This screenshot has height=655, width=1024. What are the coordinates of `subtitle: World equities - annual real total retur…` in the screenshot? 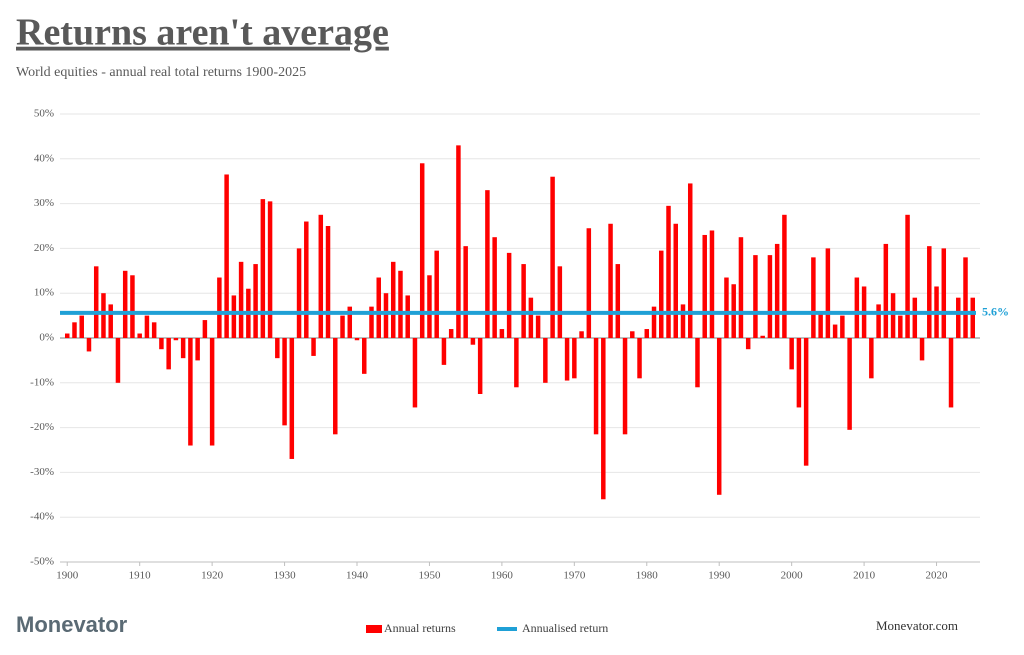 It's located at (161, 72).